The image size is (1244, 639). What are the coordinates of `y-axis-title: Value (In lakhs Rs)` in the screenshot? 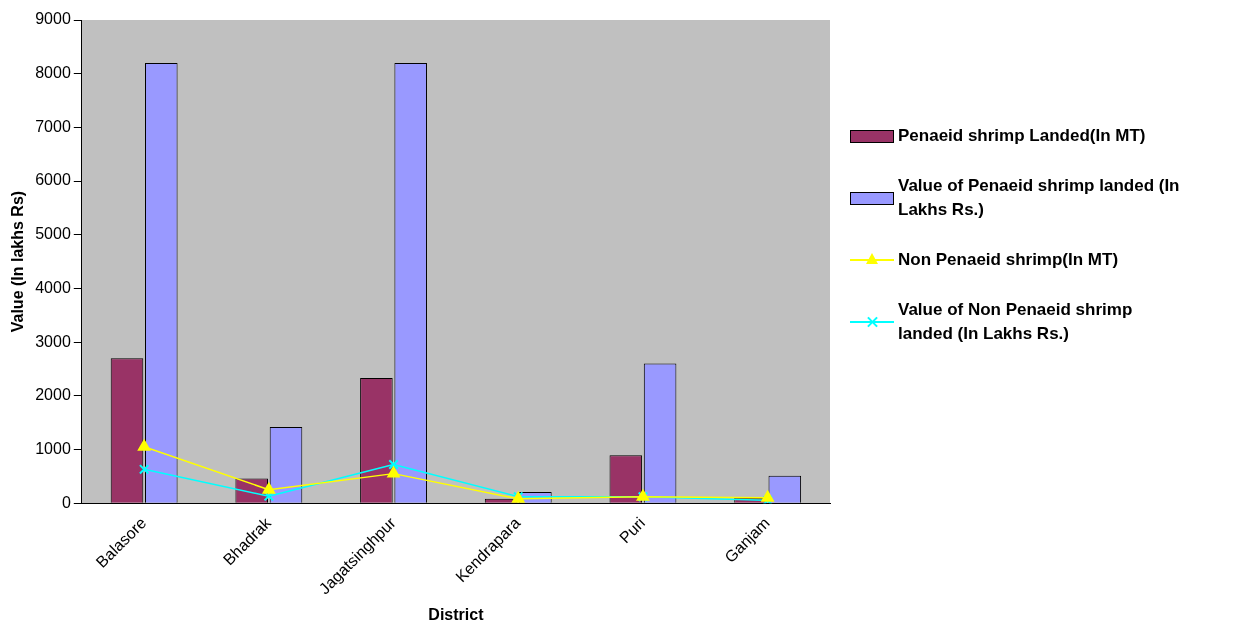 It's located at (18, 261).